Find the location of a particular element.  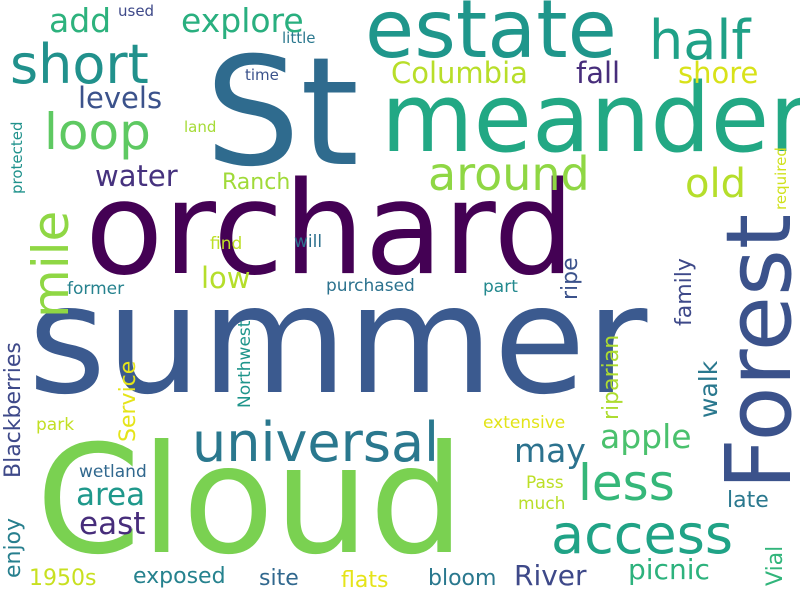

word-blackberries: Blackberries is located at coordinates (13, 410).